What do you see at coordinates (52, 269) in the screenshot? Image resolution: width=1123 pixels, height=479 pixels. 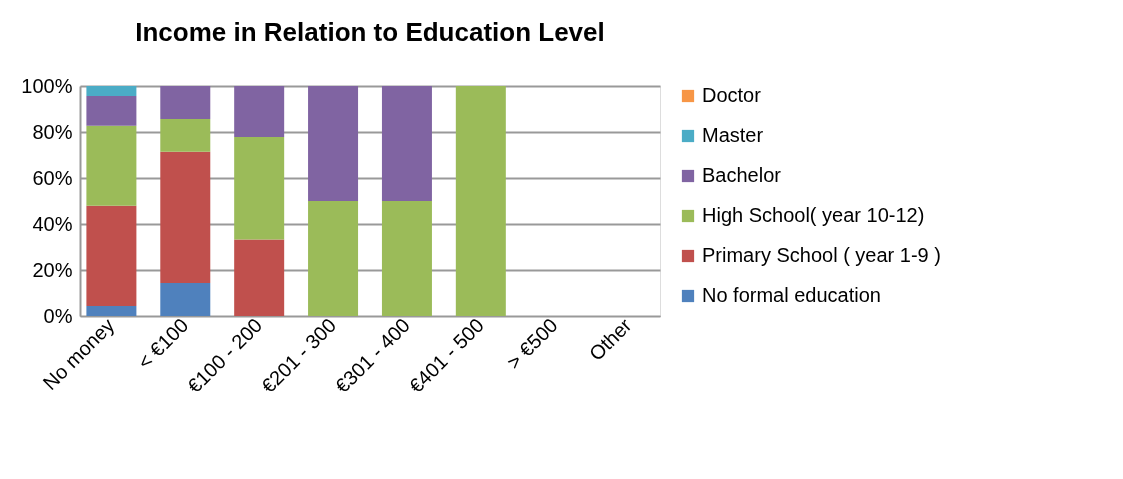 I see `y-tick-label: 20%` at bounding box center [52, 269].